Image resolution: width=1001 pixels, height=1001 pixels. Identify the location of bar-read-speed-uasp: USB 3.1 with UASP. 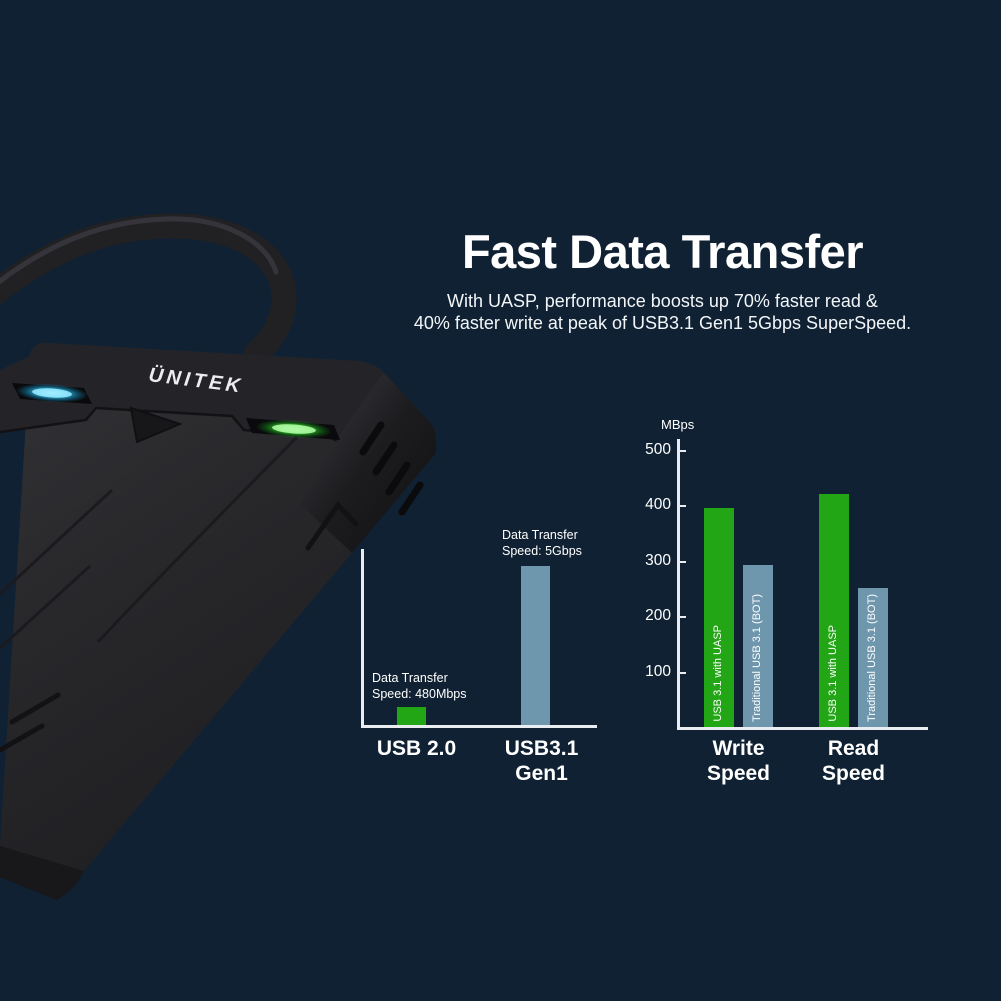
(834, 610).